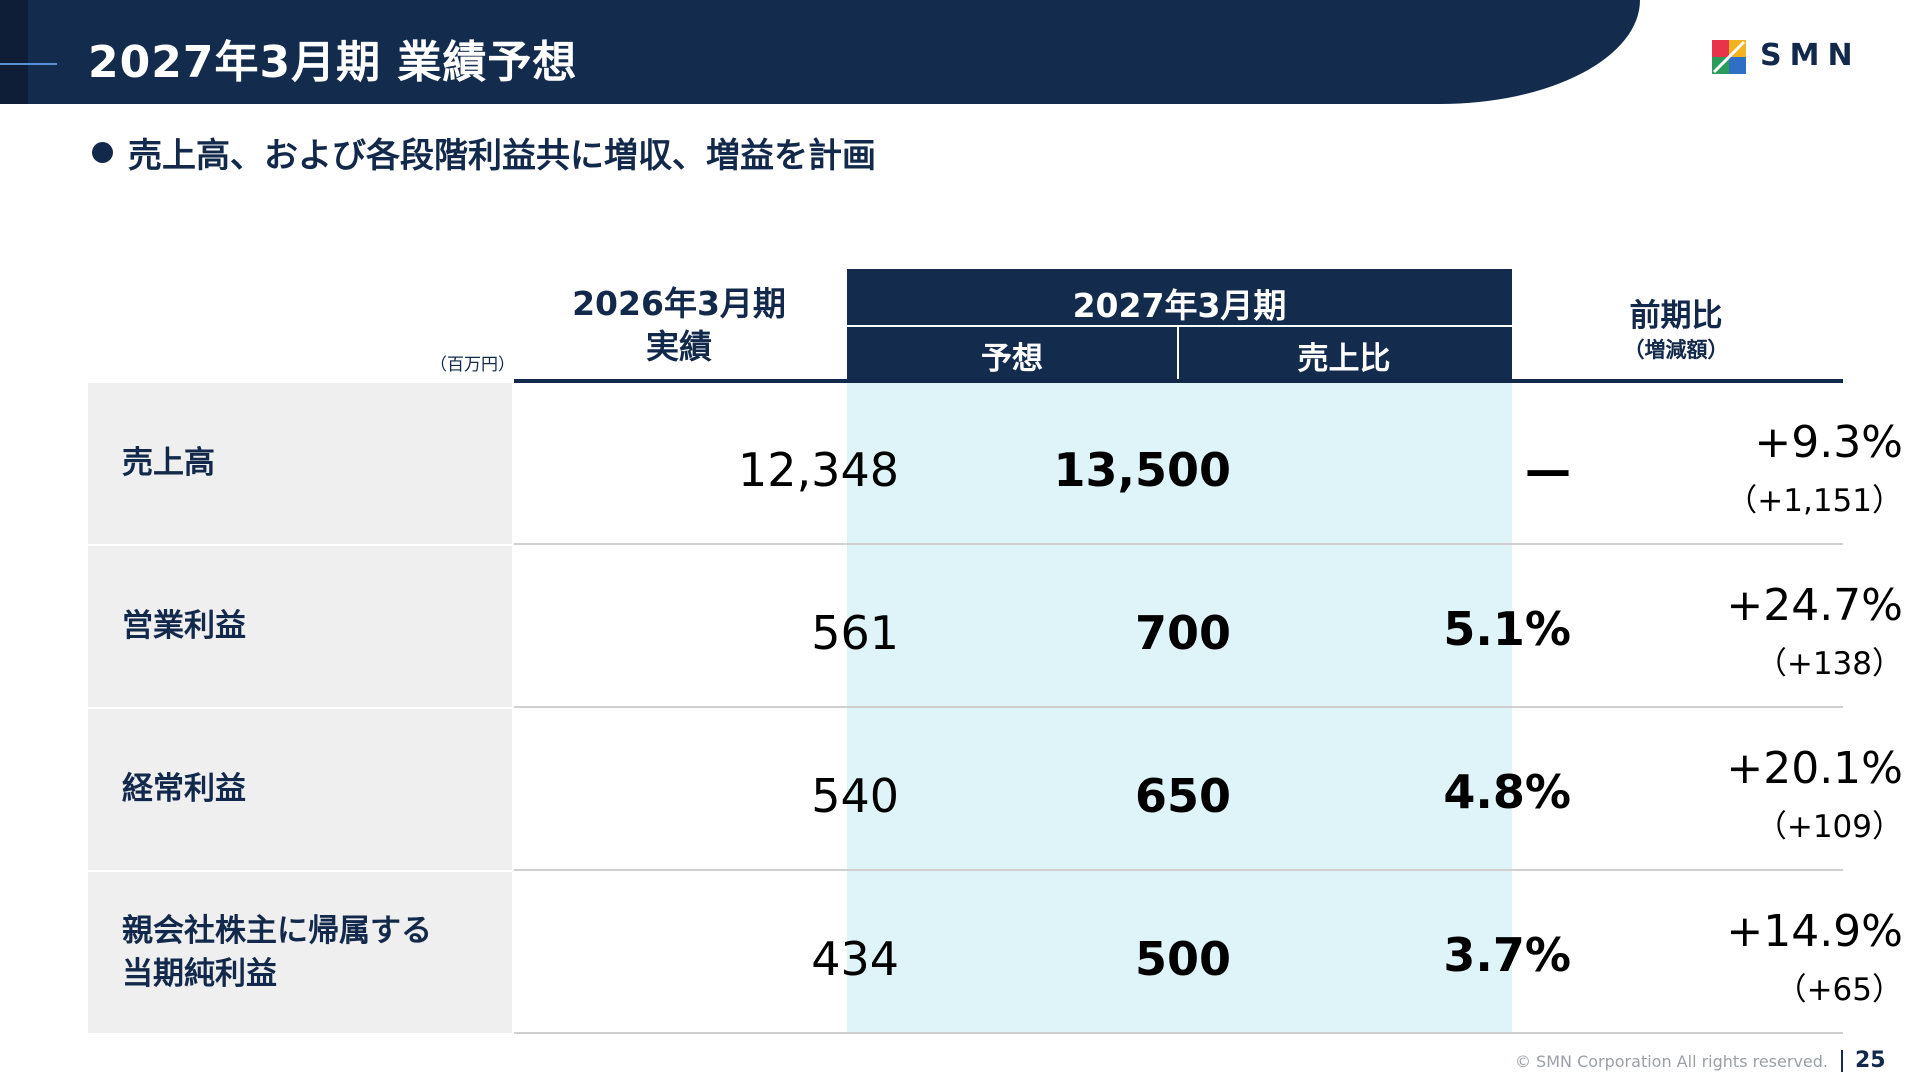 The width and height of the screenshot is (1920, 1080). Describe the element at coordinates (1182, 633) in the screenshot. I see `fy2027-forecast-value: 700` at that location.